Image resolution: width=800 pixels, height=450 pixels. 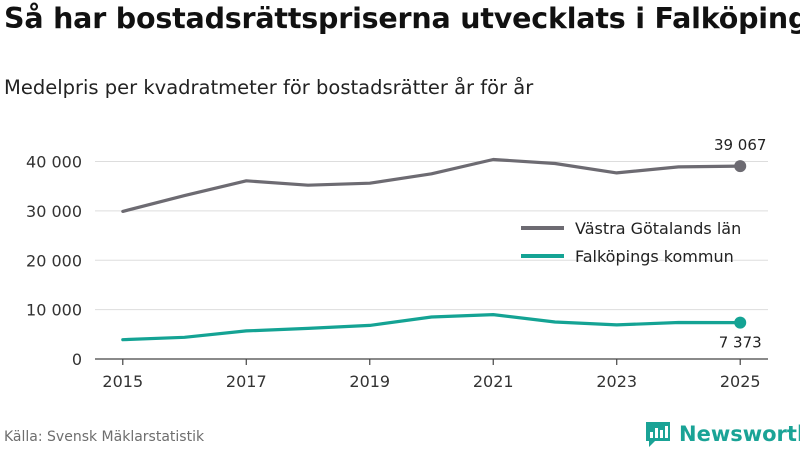 What do you see at coordinates (54, 211) in the screenshot?
I see `y-tick-label: 30 000` at bounding box center [54, 211].